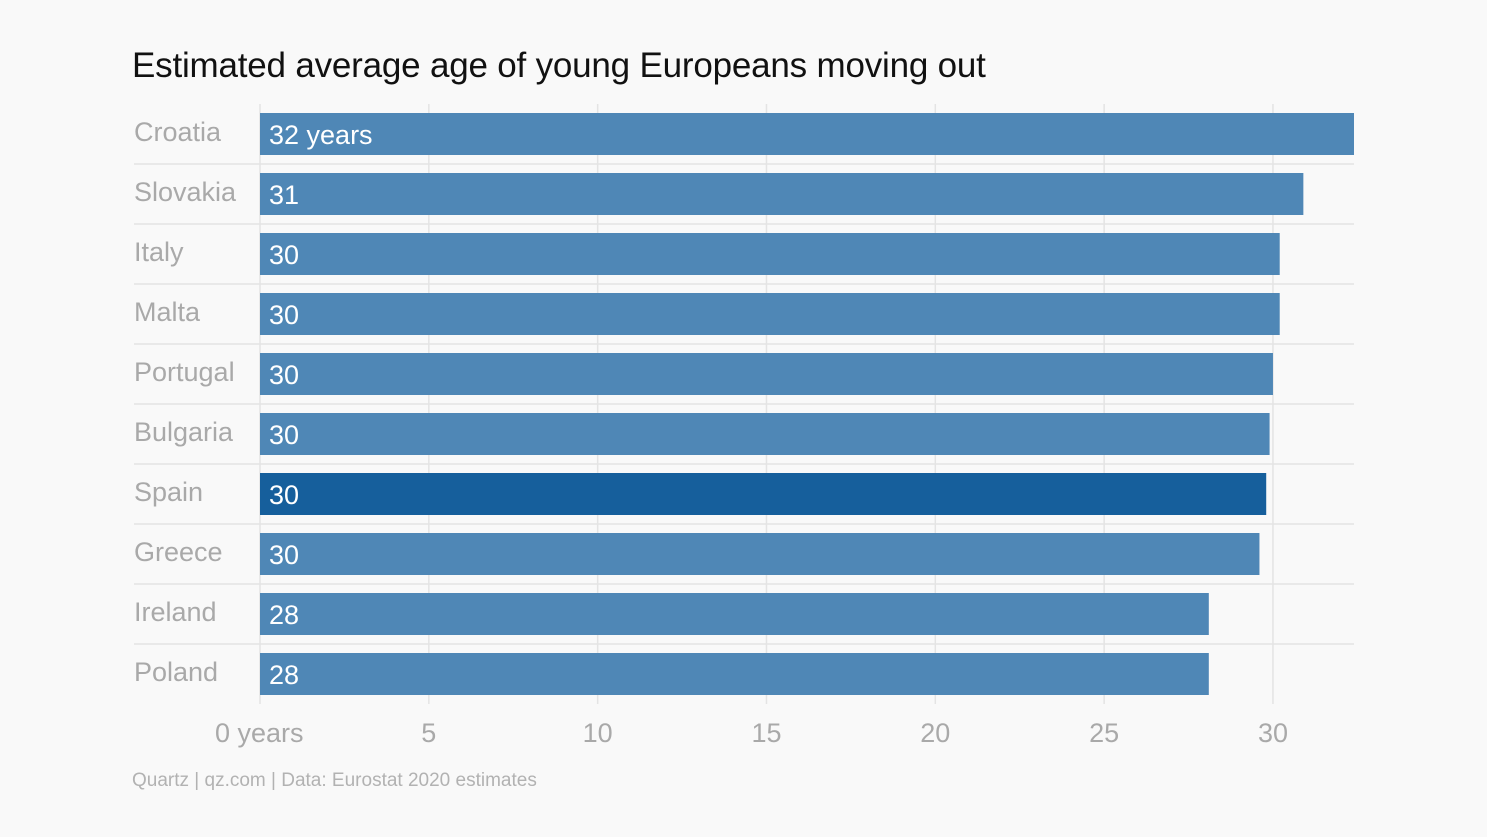  I want to click on category-label: Poland, so click(176, 672).